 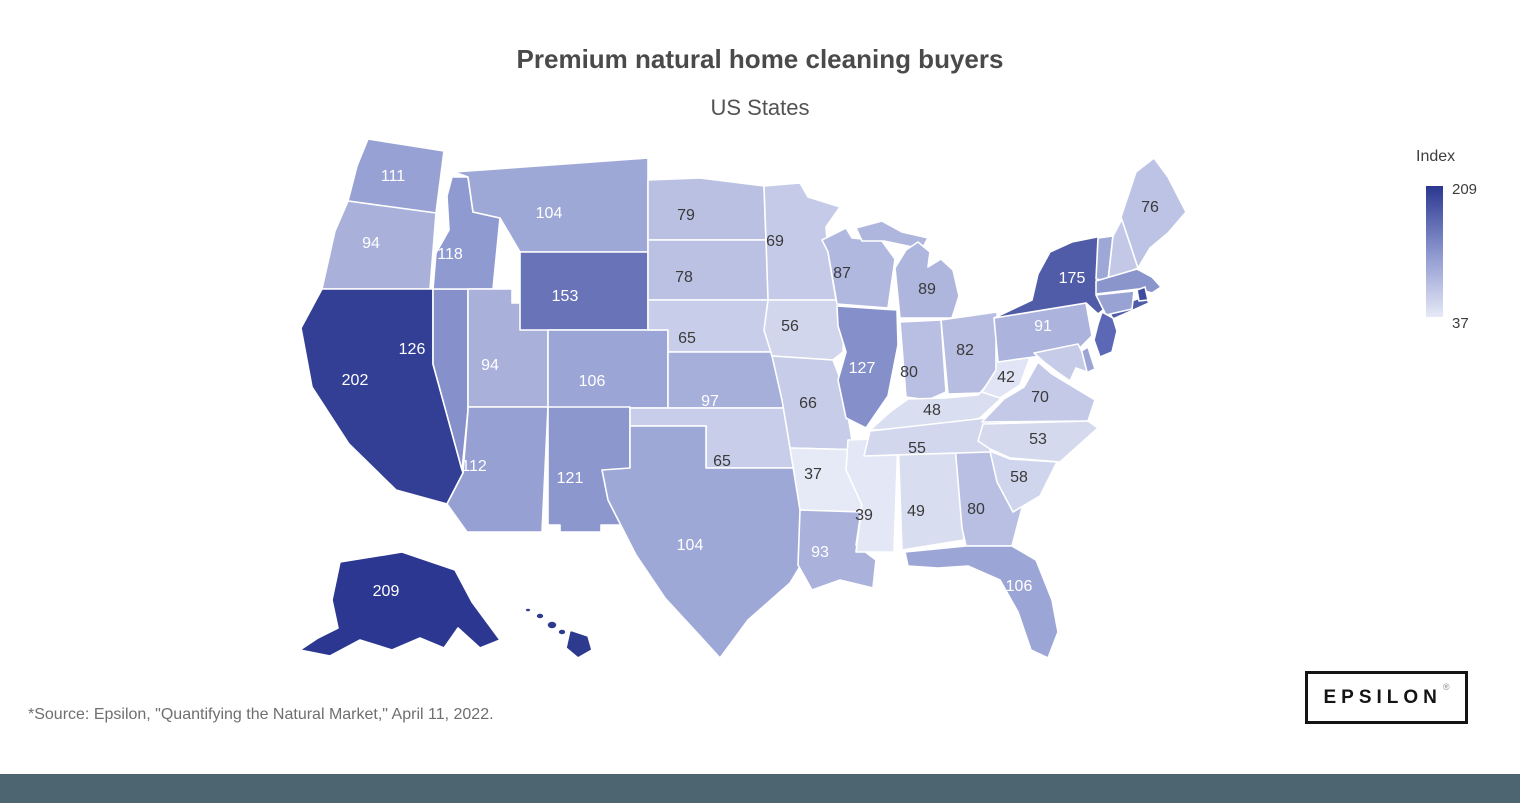 I want to click on state-wy-value: 153, so click(x=565, y=296).